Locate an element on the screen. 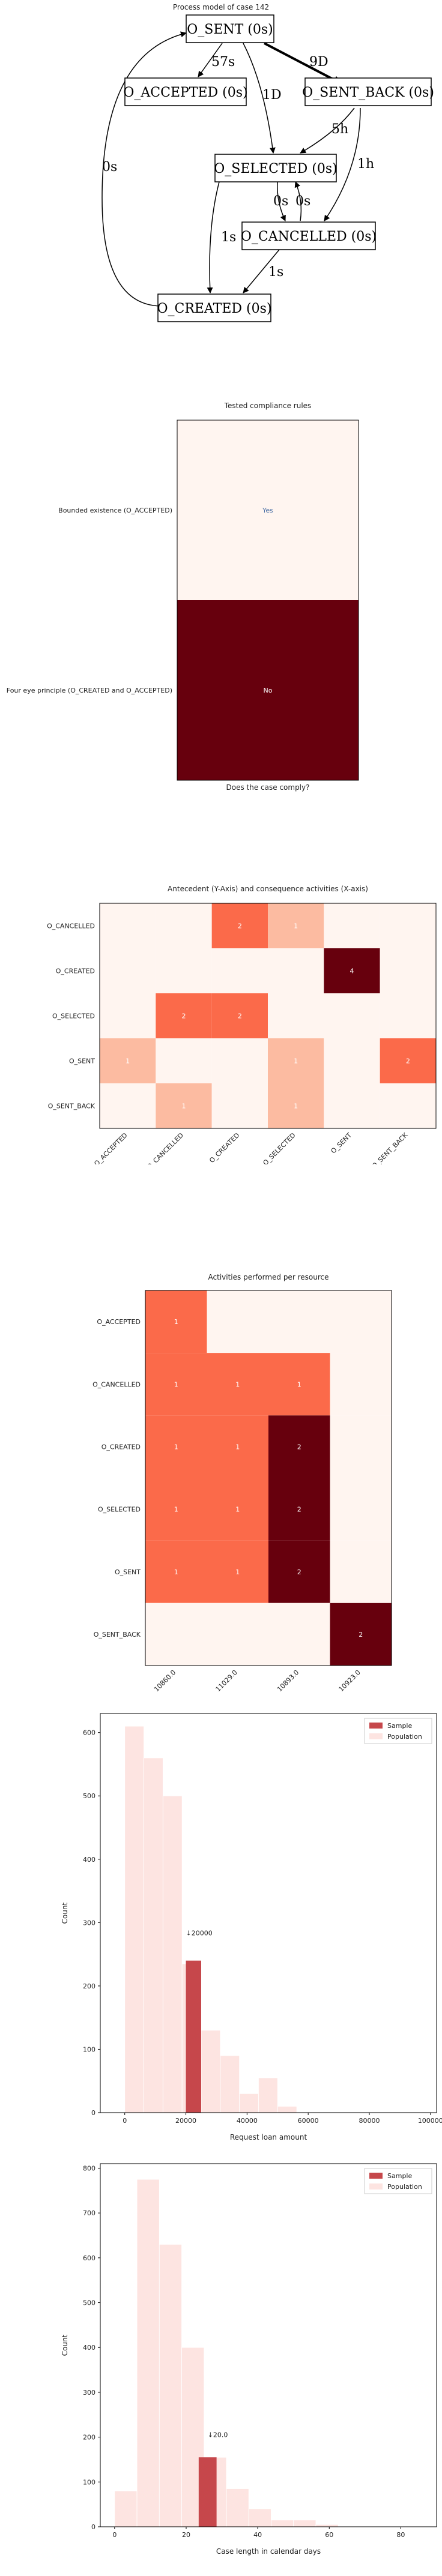 This screenshot has width=442, height=2576. x-axis-label: Request loan amount is located at coordinates (268, 2137).